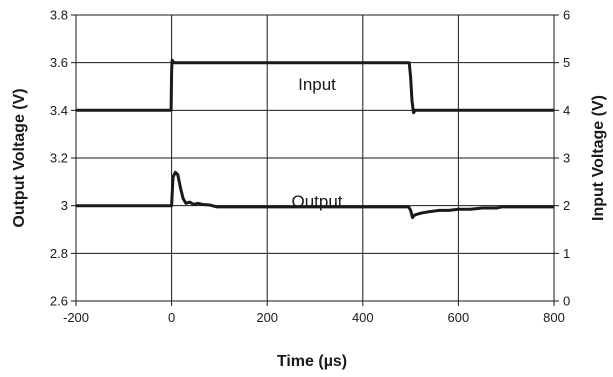 This screenshot has width=613, height=377. I want to click on annotation-output: Output, so click(316, 201).